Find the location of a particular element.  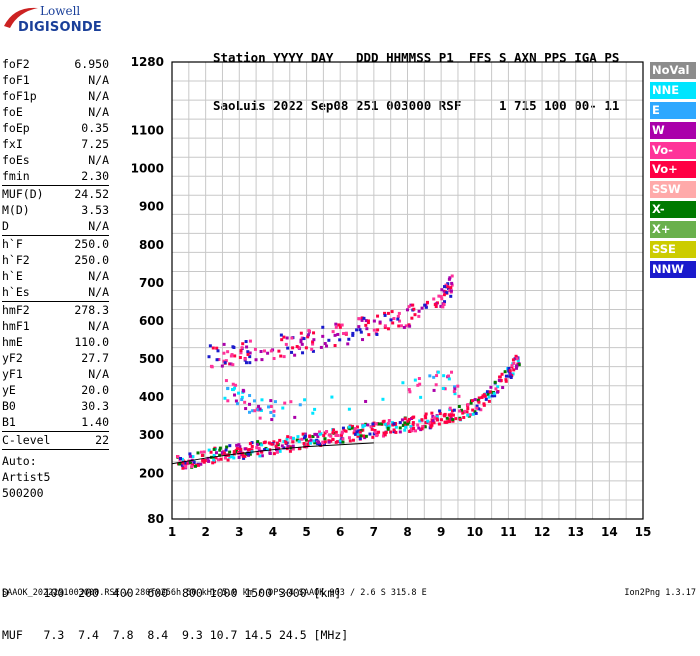

x-tick-label: 14 is located at coordinates (609, 532).